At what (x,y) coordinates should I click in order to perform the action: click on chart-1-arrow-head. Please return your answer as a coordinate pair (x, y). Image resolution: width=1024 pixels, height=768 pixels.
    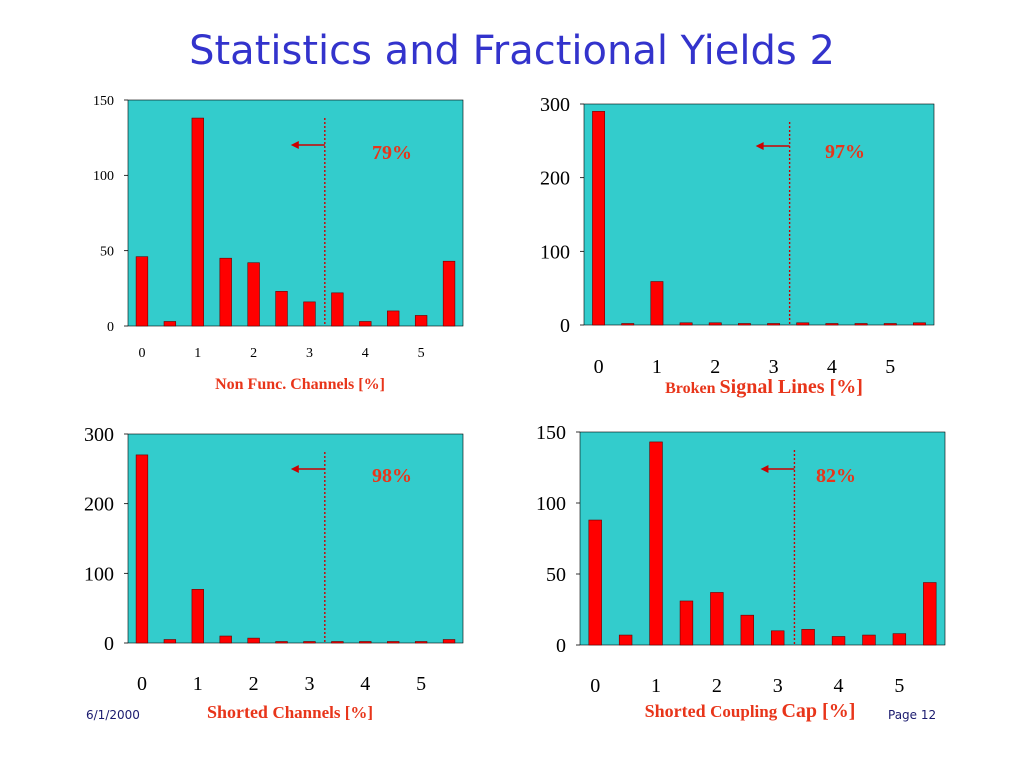
    Looking at the image, I should click on (294, 145).